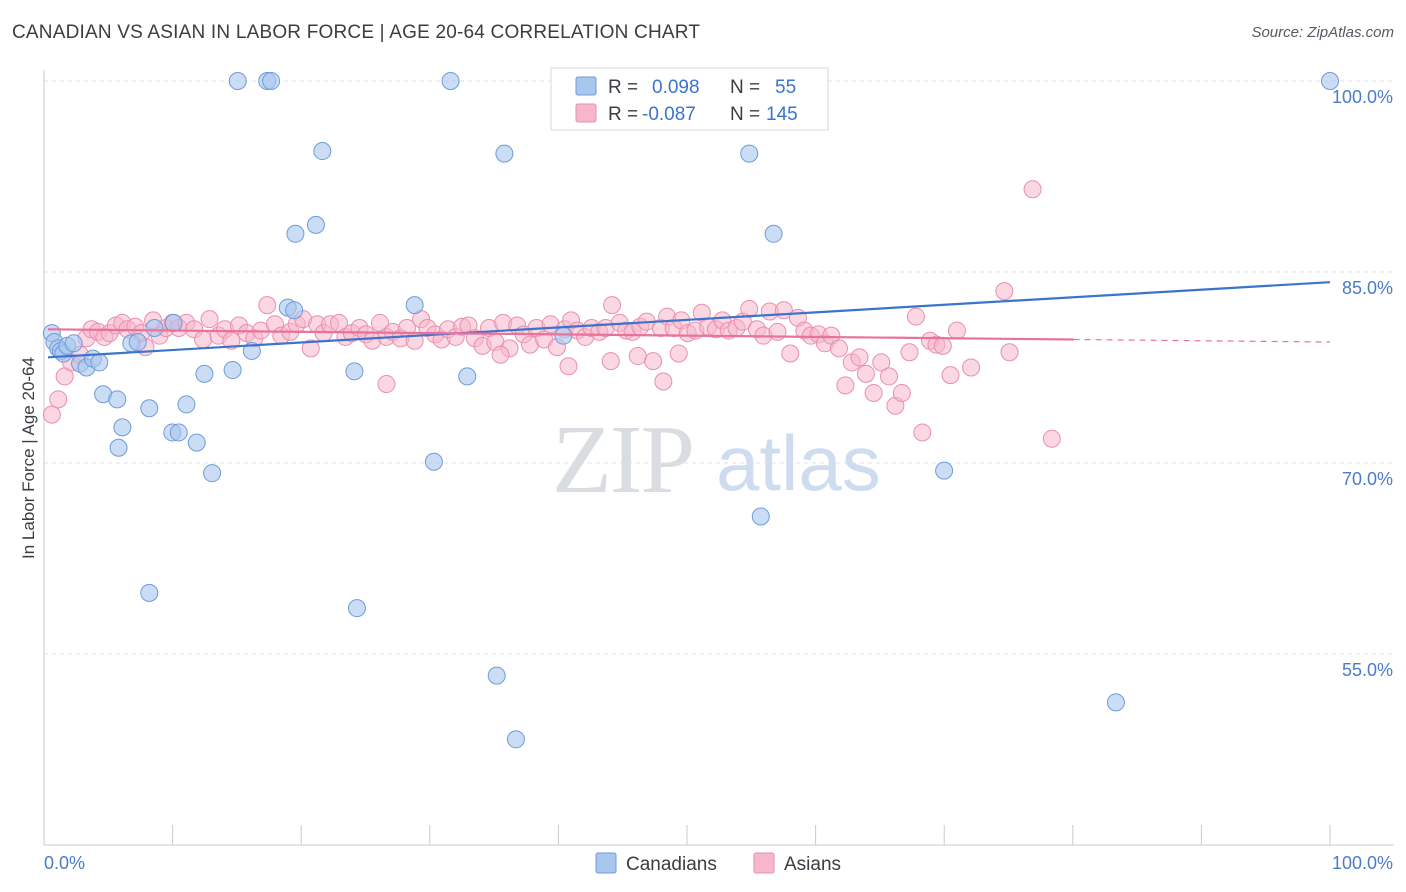 The width and height of the screenshot is (1406, 892). I want to click on y-axis-title: In Labor Force | Age 20-64, so click(28, 458).